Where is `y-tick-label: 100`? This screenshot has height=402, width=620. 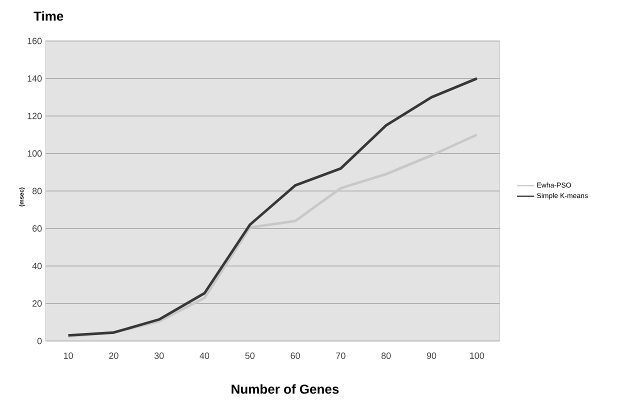
y-tick-label: 100 is located at coordinates (35, 153).